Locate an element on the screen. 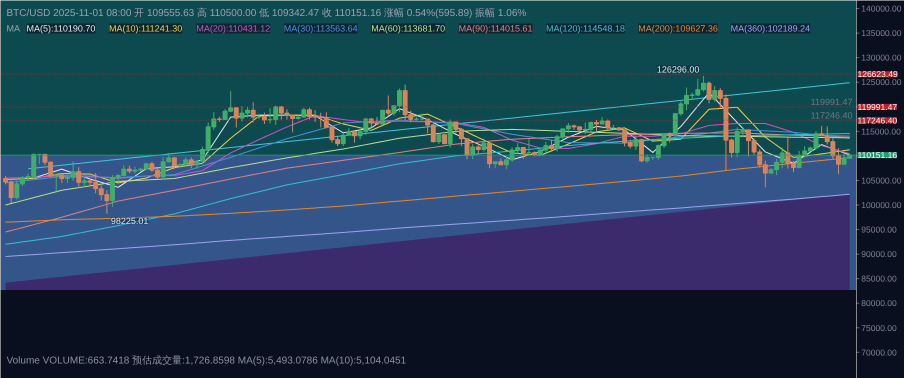 The width and height of the screenshot is (904, 378). legend-title: MA is located at coordinates (13, 29).